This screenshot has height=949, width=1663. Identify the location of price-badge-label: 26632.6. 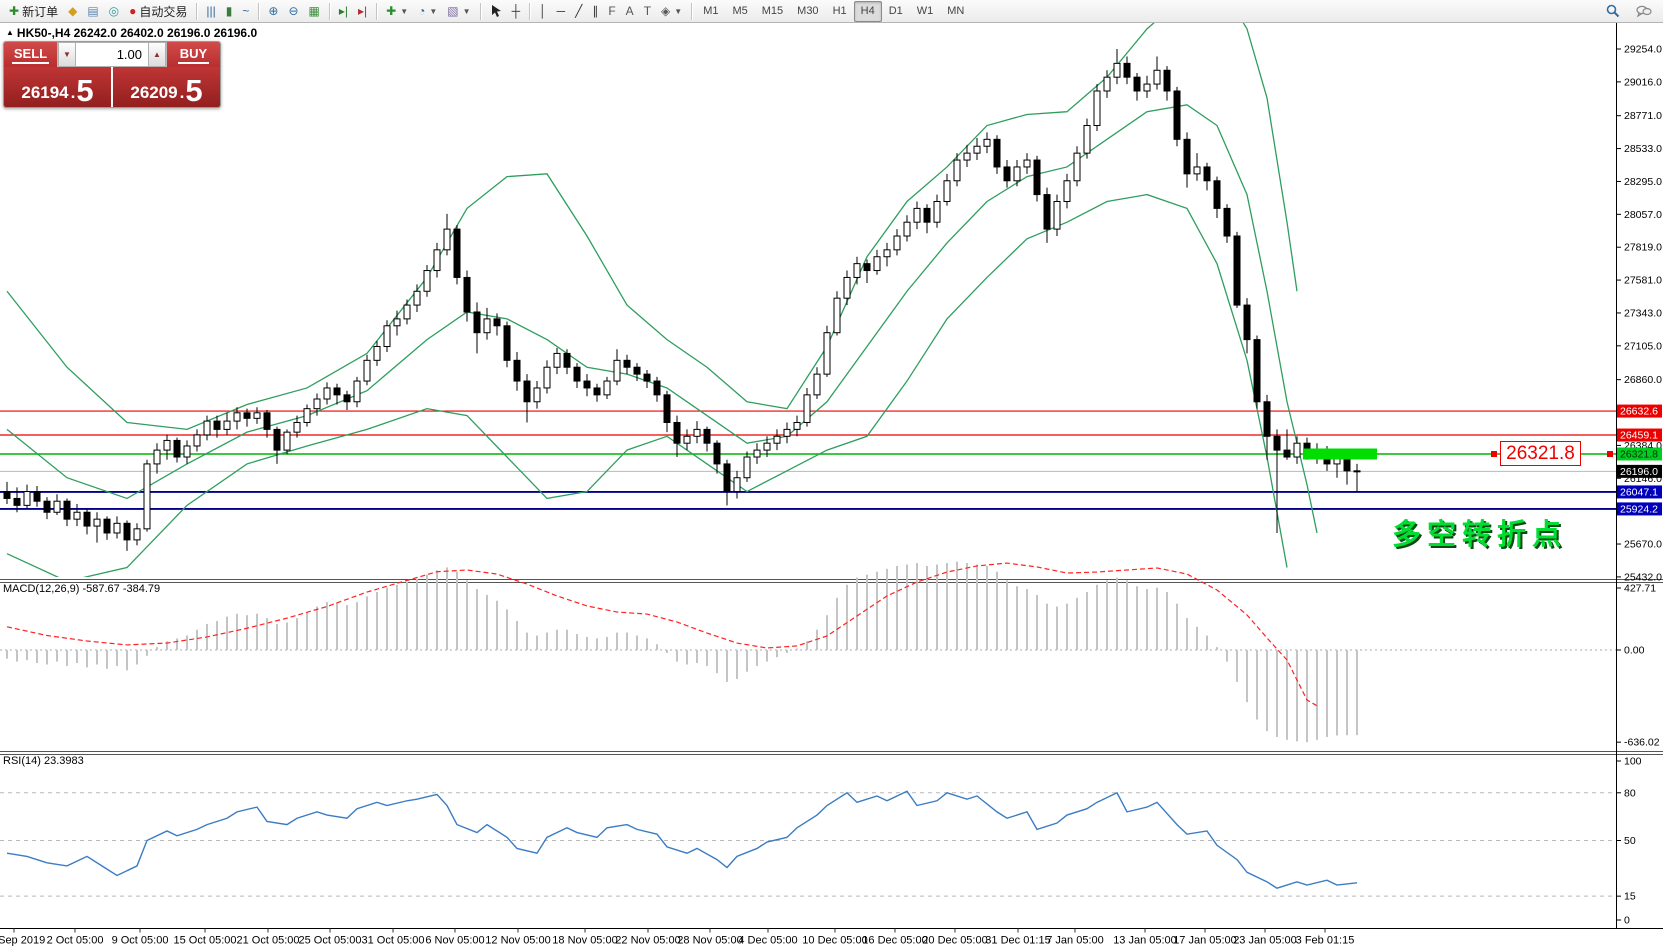
(1639, 412).